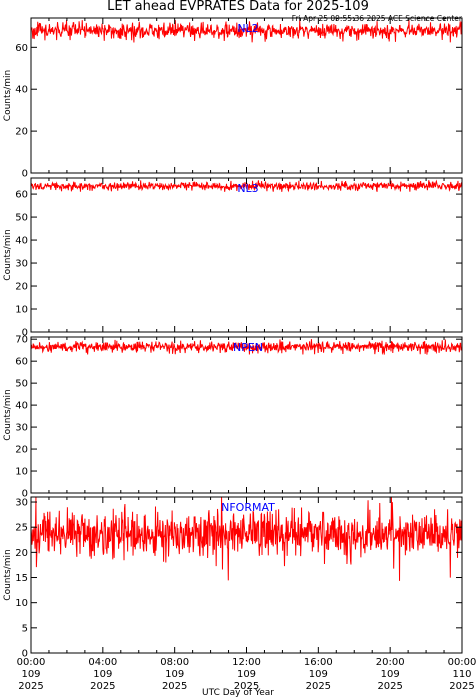 This screenshot has width=476, height=700. Describe the element at coordinates (21, 578) in the screenshot. I see `y-tick-label: 15` at that location.